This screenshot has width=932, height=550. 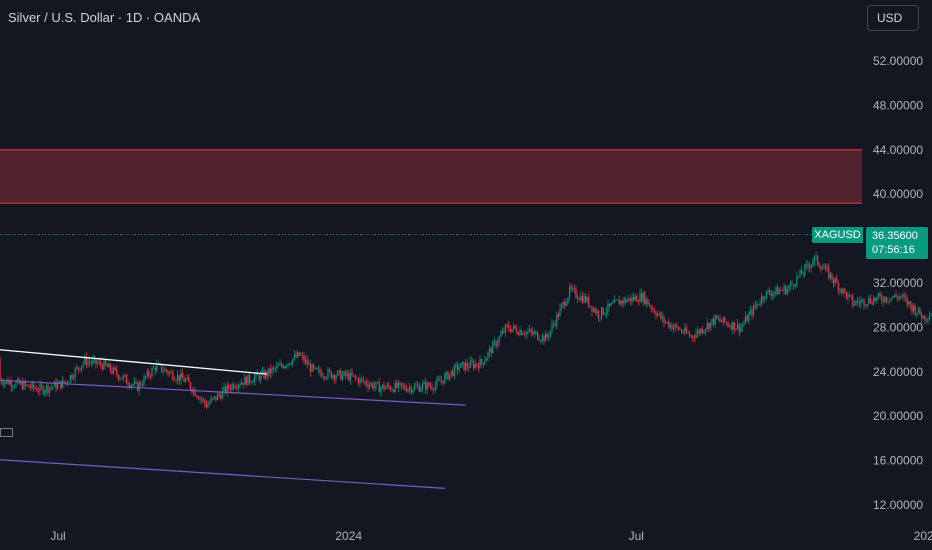 What do you see at coordinates (893, 18) in the screenshot?
I see `currency-button: USD` at bounding box center [893, 18].